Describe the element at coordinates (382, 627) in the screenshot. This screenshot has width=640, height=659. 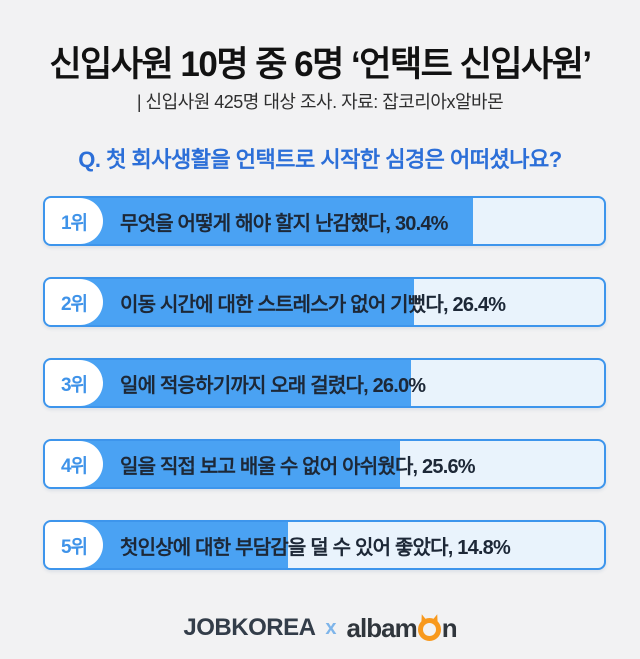
I see `albamon-logo-prefix: albam` at that location.